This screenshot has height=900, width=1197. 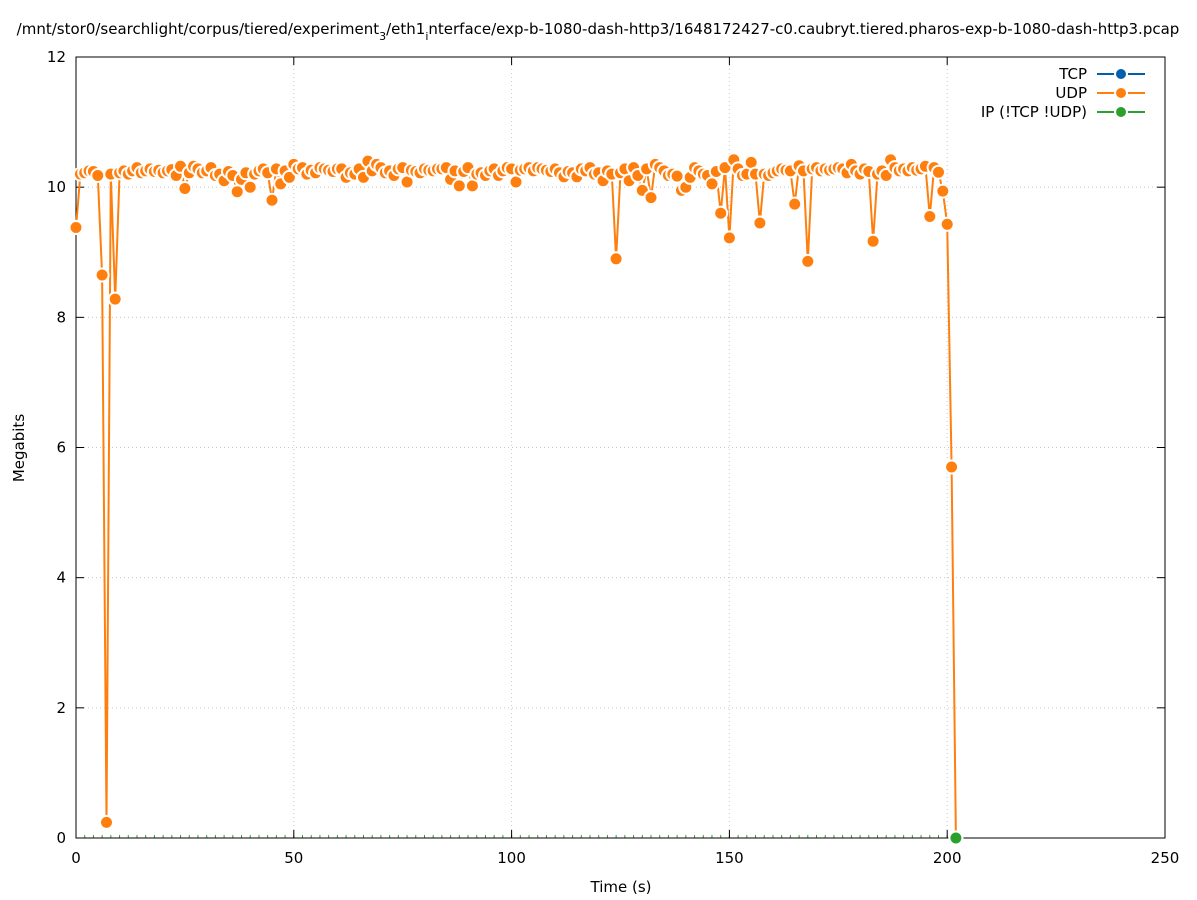 What do you see at coordinates (293, 858) in the screenshot?
I see `x-tick-label: 50` at bounding box center [293, 858].